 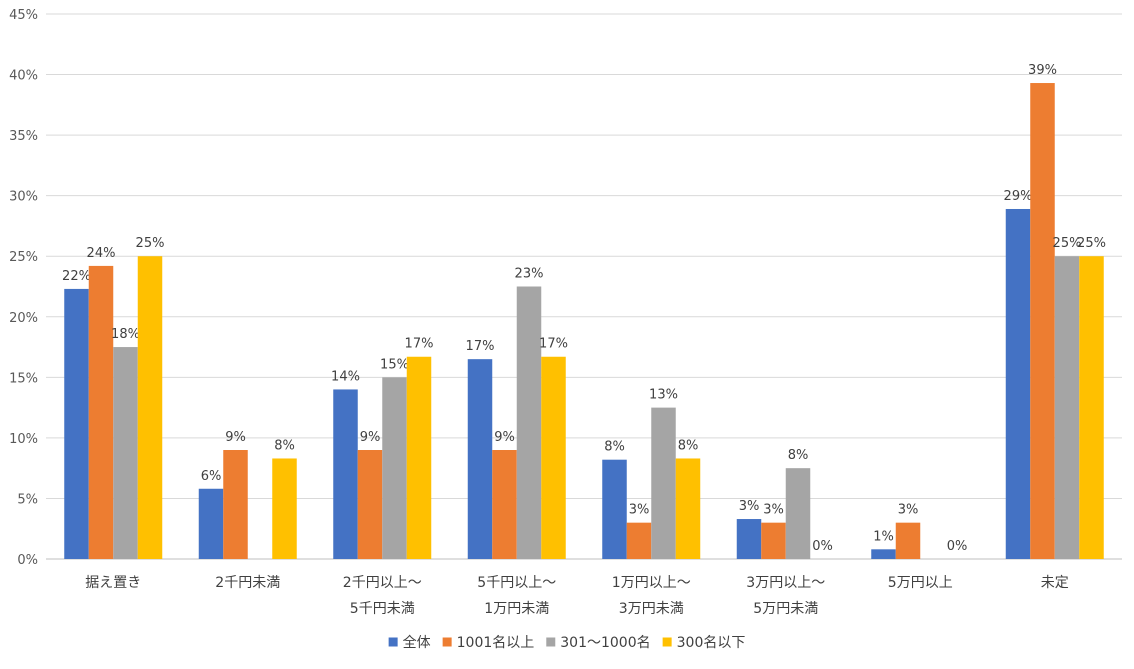 What do you see at coordinates (113, 583) in the screenshot?
I see `x-category-label: 据え置き` at bounding box center [113, 583].